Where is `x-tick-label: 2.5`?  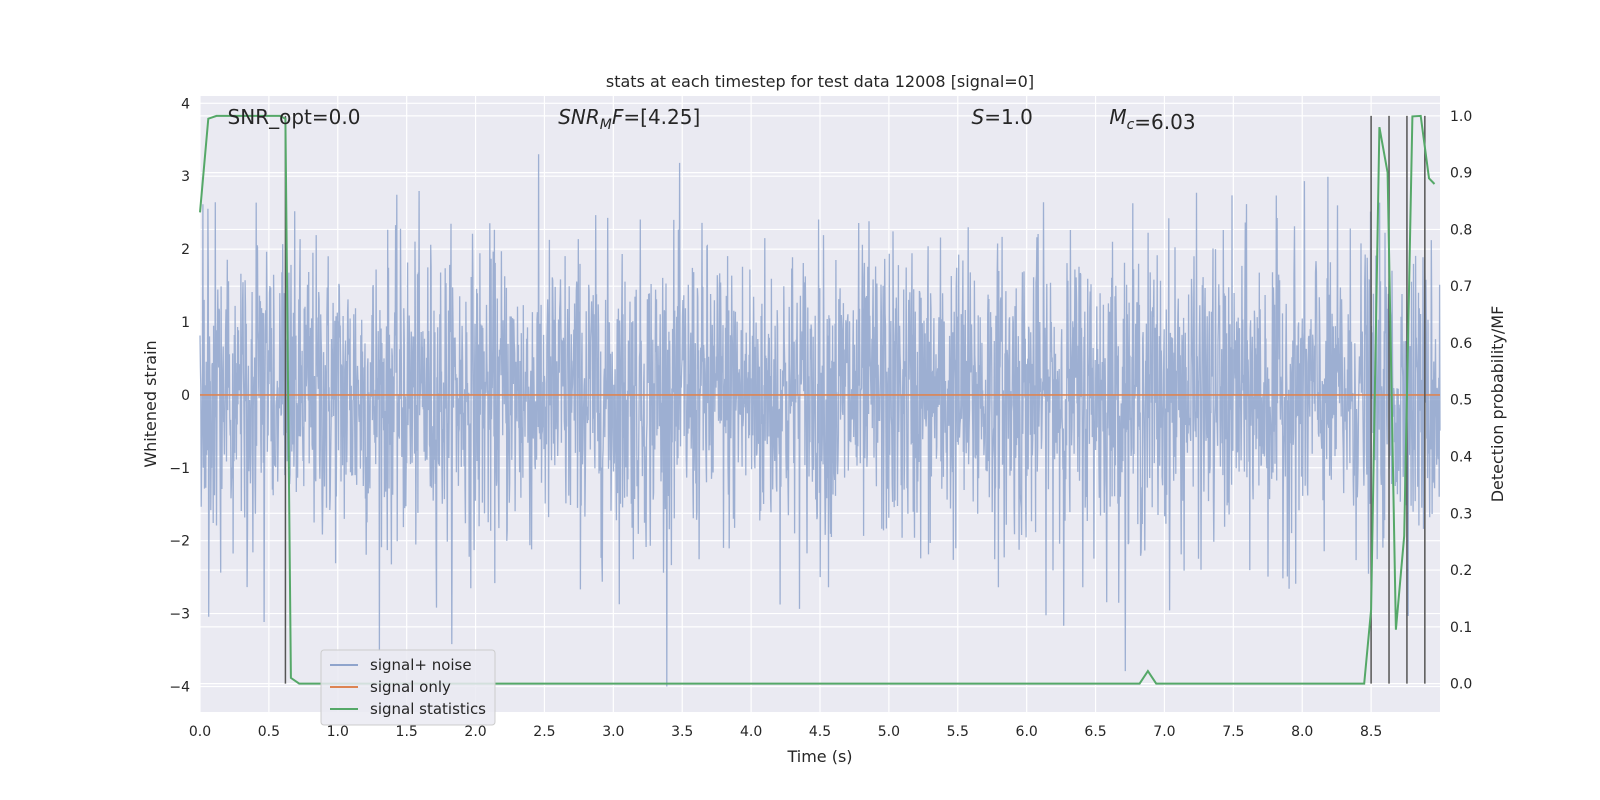 x-tick-label: 2.5 is located at coordinates (544, 732).